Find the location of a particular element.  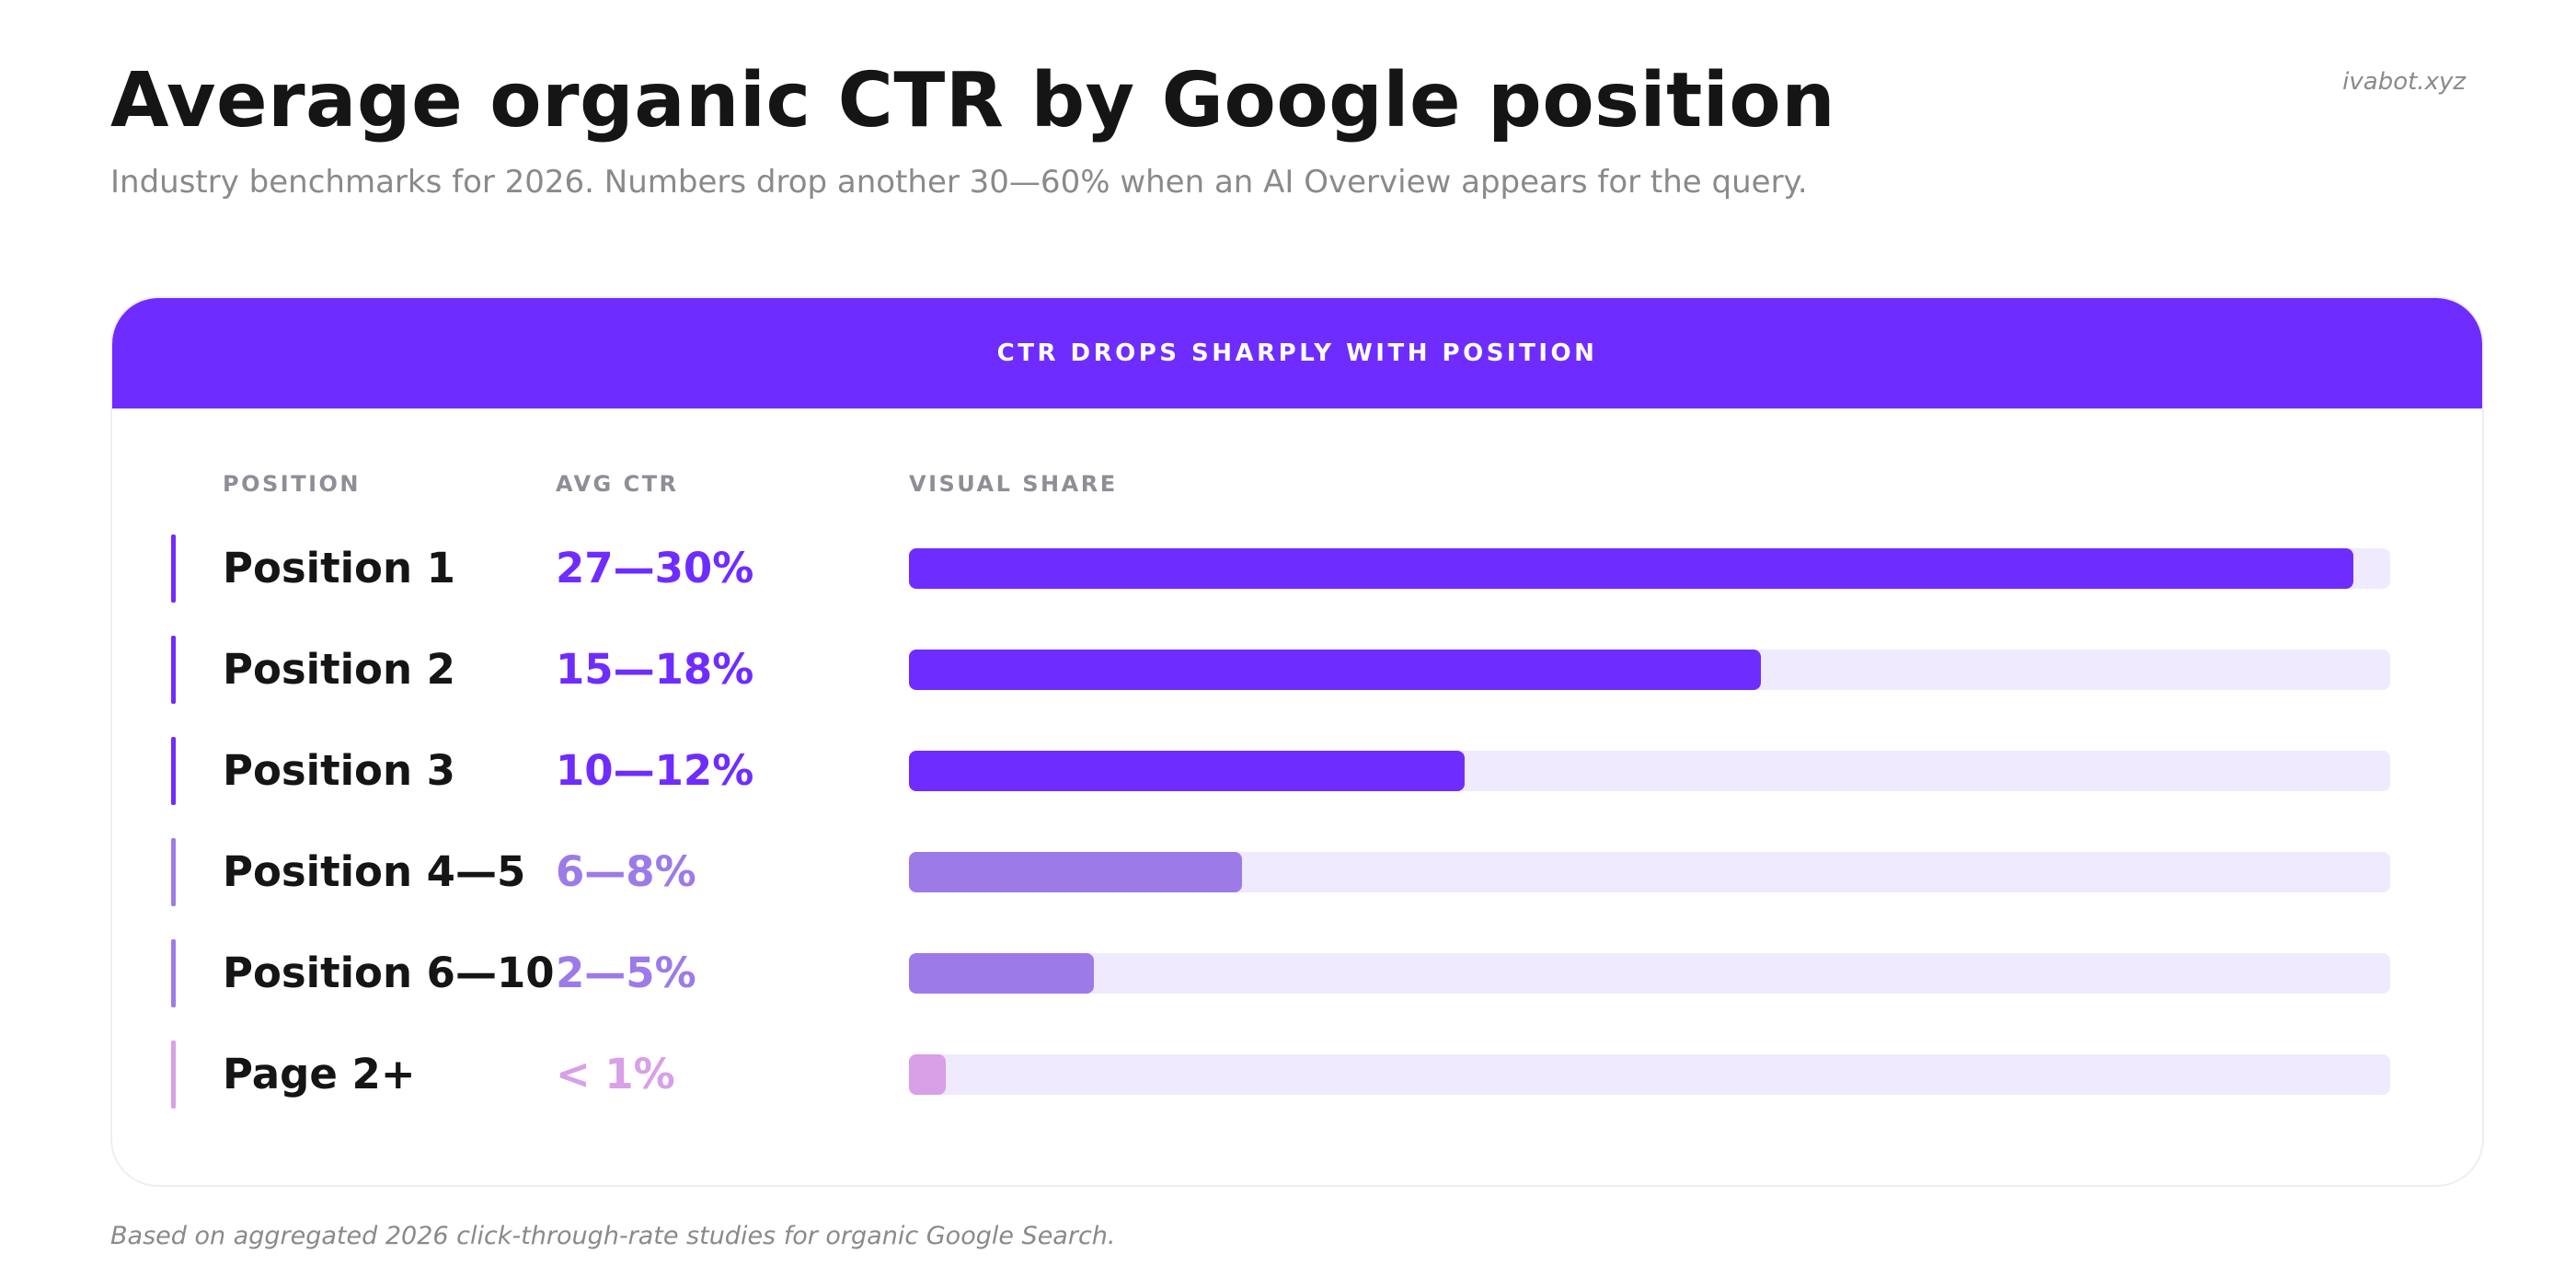

ctr-value: 2—5% is located at coordinates (626, 973).